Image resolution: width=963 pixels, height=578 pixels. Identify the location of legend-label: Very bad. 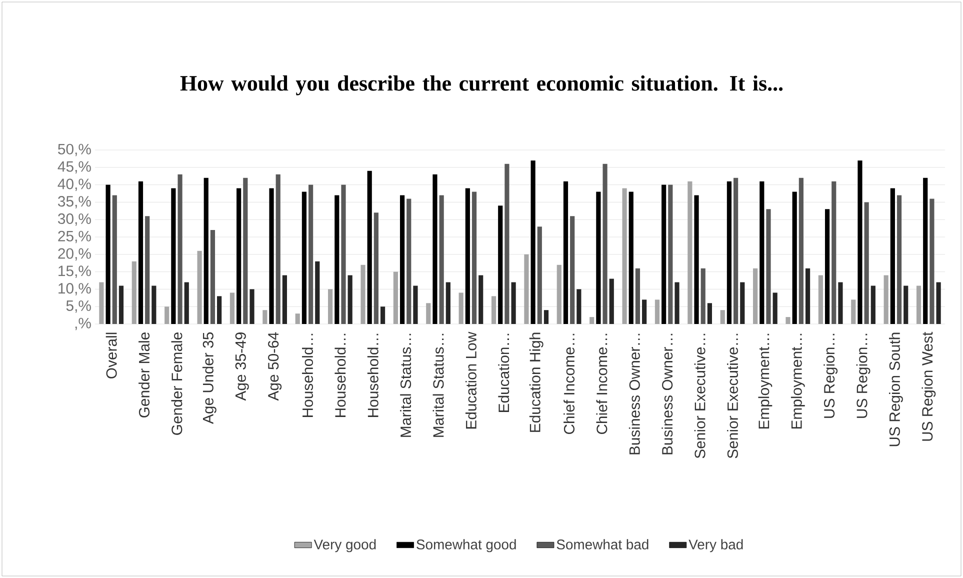
(715, 545).